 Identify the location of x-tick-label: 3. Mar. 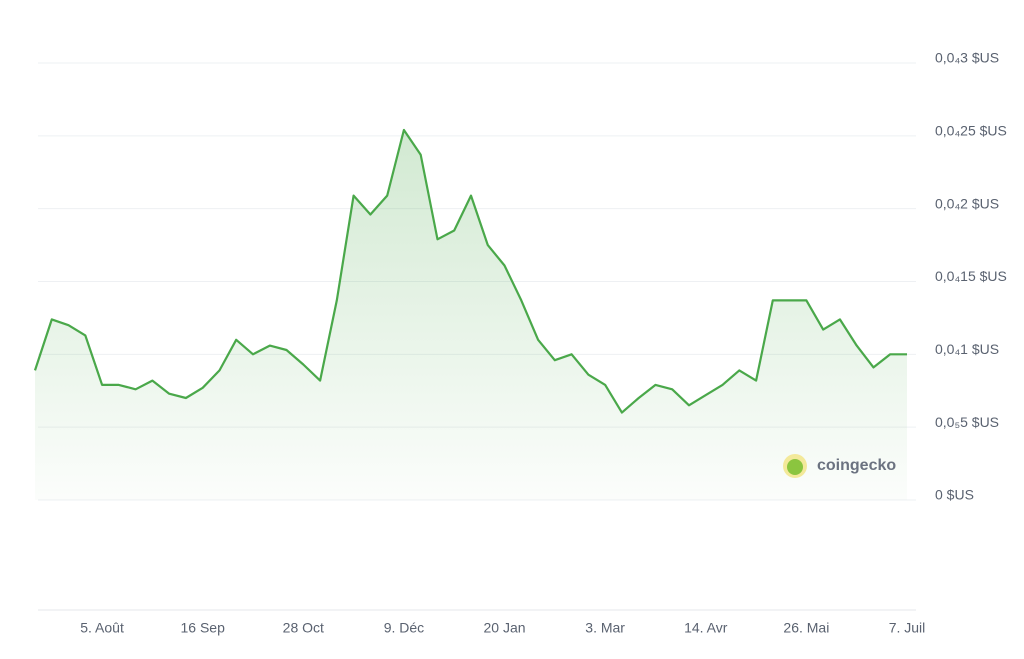
(605, 628).